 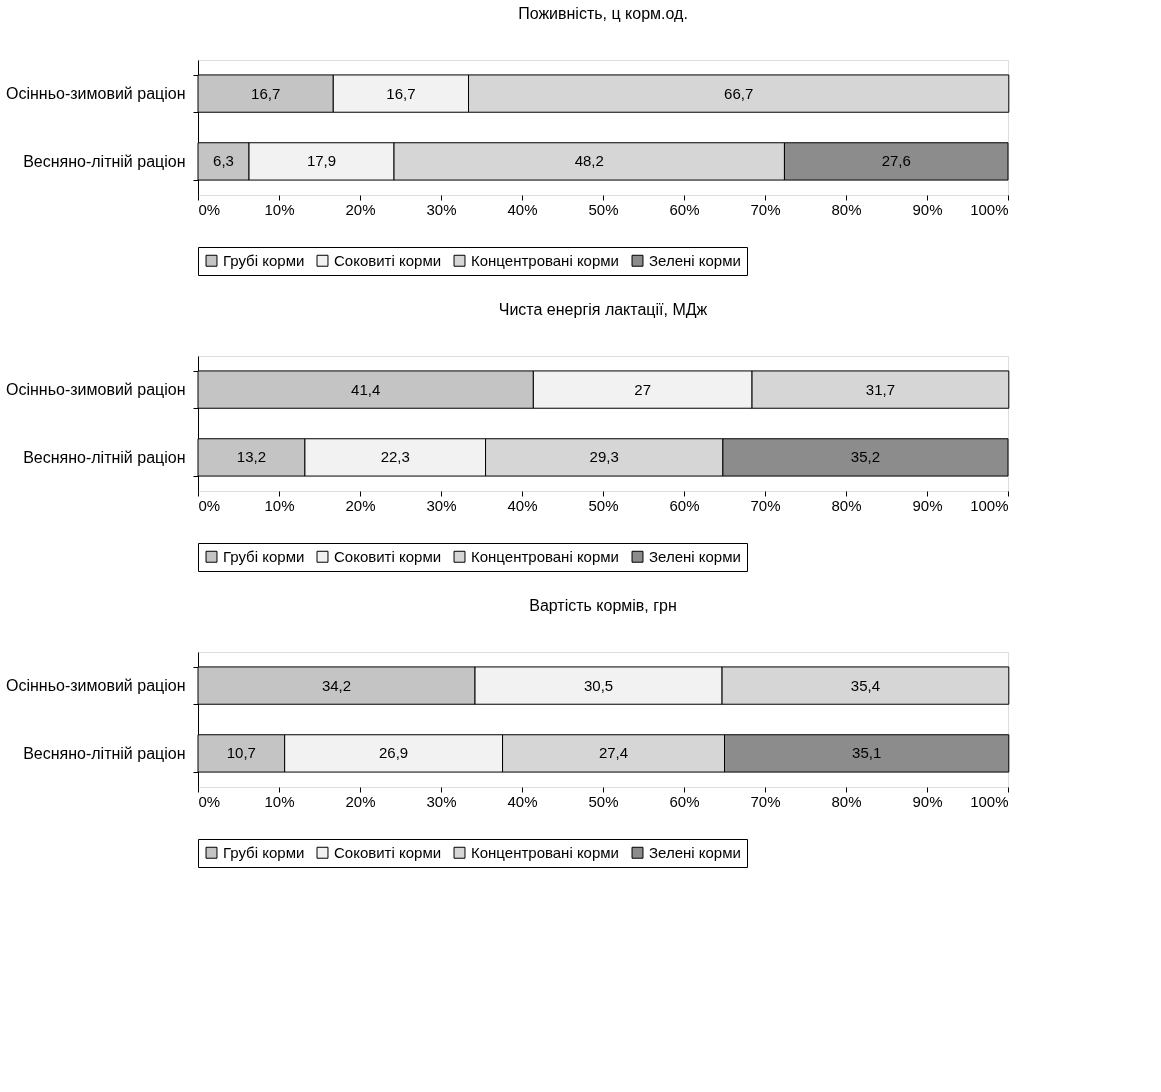 I want to click on chart-title: Чиста енергія лактації, МДж, so click(x=603, y=309).